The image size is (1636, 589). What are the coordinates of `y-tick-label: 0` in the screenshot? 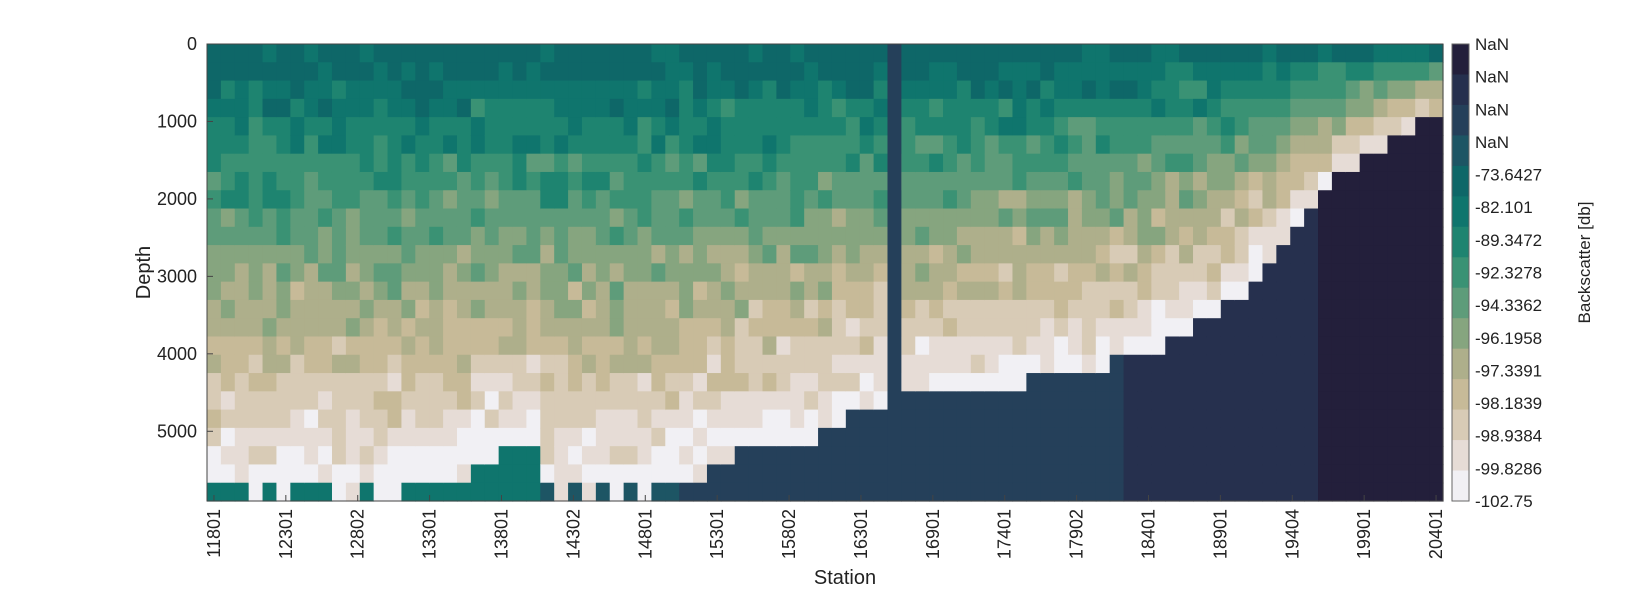 It's located at (192, 44).